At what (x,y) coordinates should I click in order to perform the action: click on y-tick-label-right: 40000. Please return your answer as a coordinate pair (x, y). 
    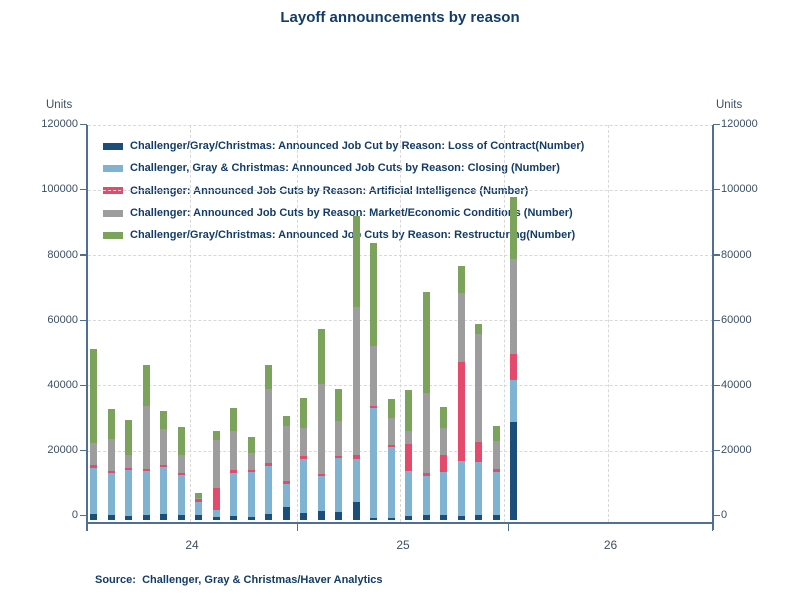
    Looking at the image, I should click on (736, 384).